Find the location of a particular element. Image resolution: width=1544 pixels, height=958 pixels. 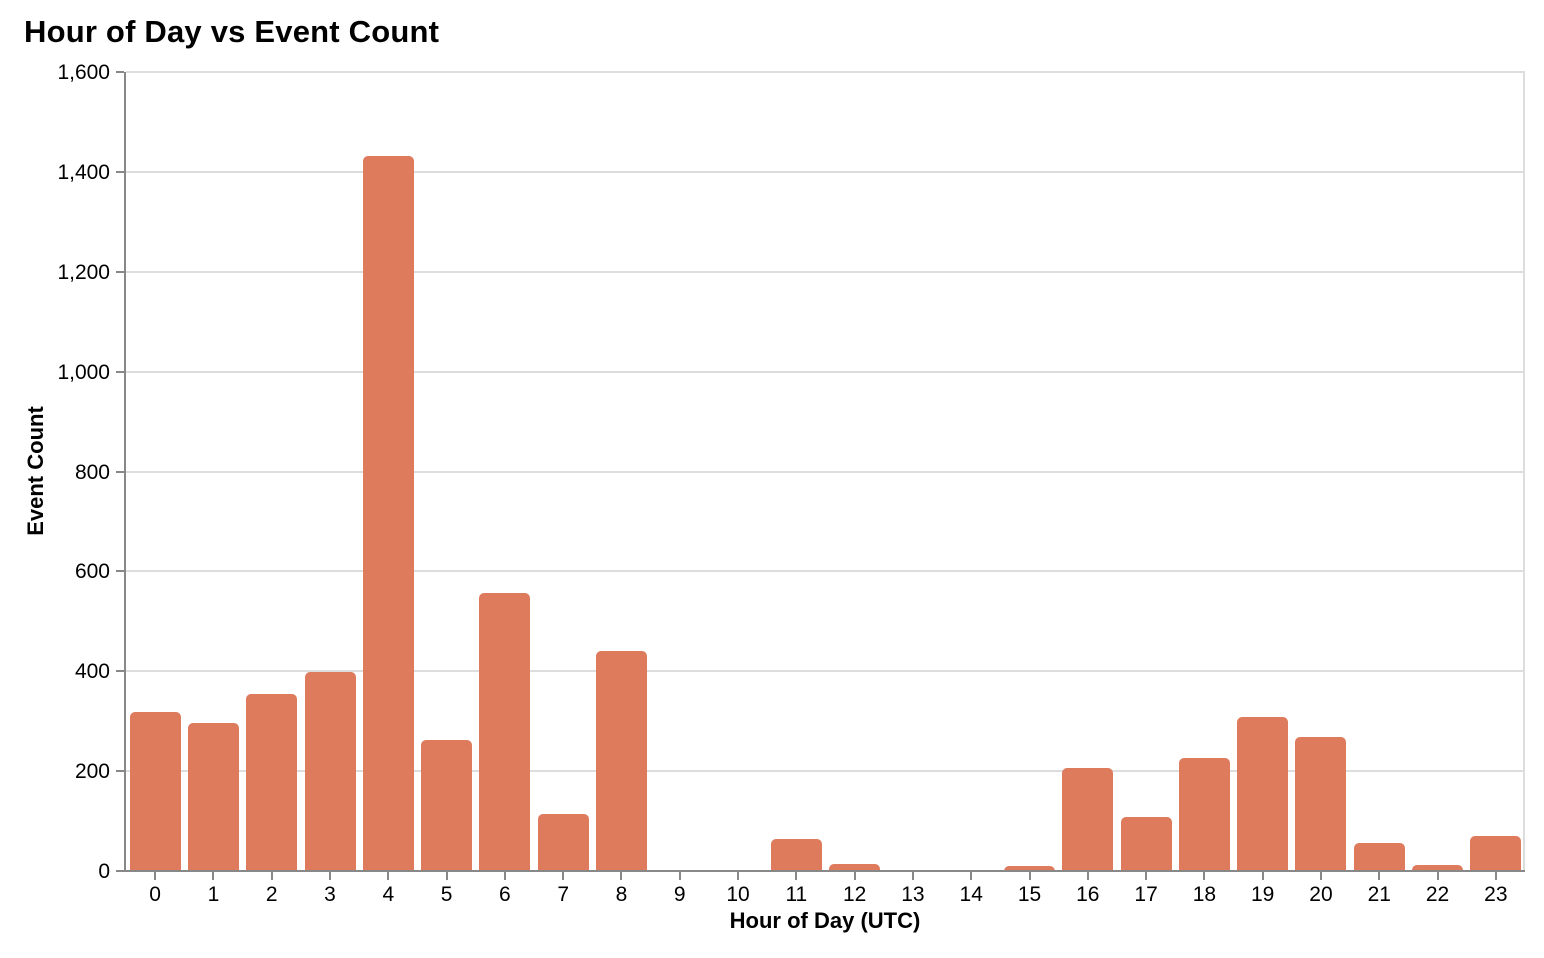

x-tick-label-0: 0 is located at coordinates (155, 894).